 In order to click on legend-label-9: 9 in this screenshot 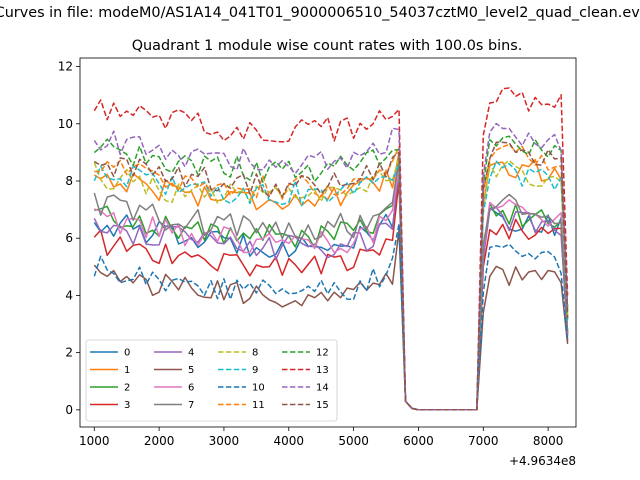, I will do `click(255, 370)`.